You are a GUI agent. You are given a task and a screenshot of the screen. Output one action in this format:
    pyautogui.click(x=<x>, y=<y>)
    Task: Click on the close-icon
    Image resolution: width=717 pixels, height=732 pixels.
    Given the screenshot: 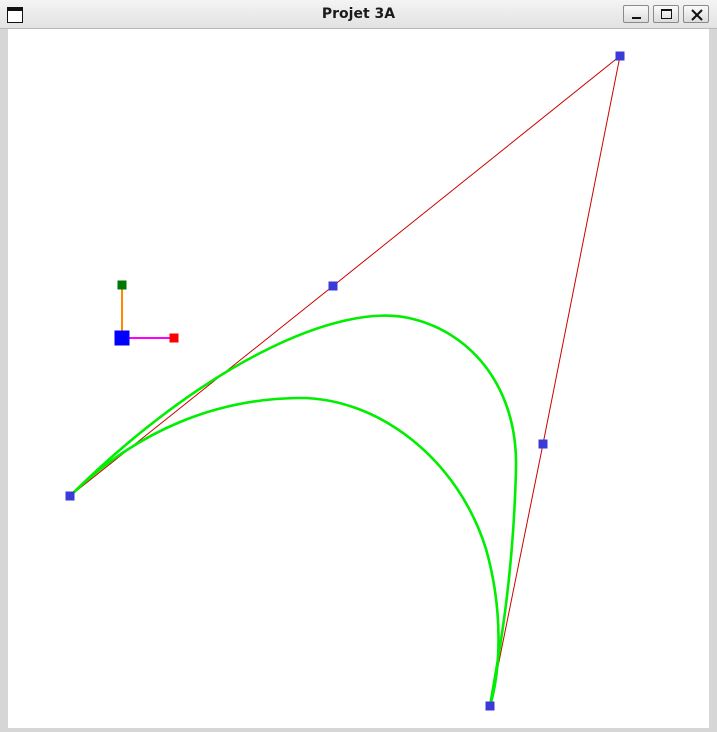 What is the action you would take?
    pyautogui.click(x=697, y=15)
    